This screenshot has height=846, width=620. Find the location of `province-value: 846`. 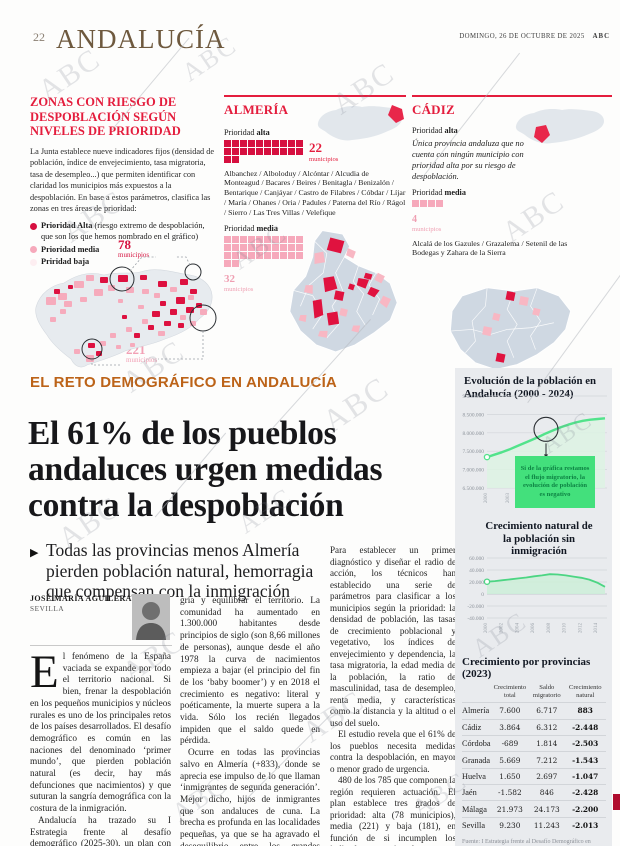

province-value: 846 is located at coordinates (547, 792).